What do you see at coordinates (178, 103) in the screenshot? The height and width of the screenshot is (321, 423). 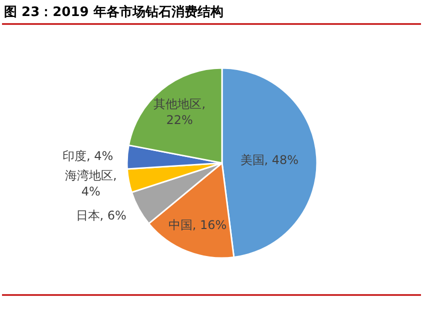 I see `slice-label: 其他地区` at bounding box center [178, 103].